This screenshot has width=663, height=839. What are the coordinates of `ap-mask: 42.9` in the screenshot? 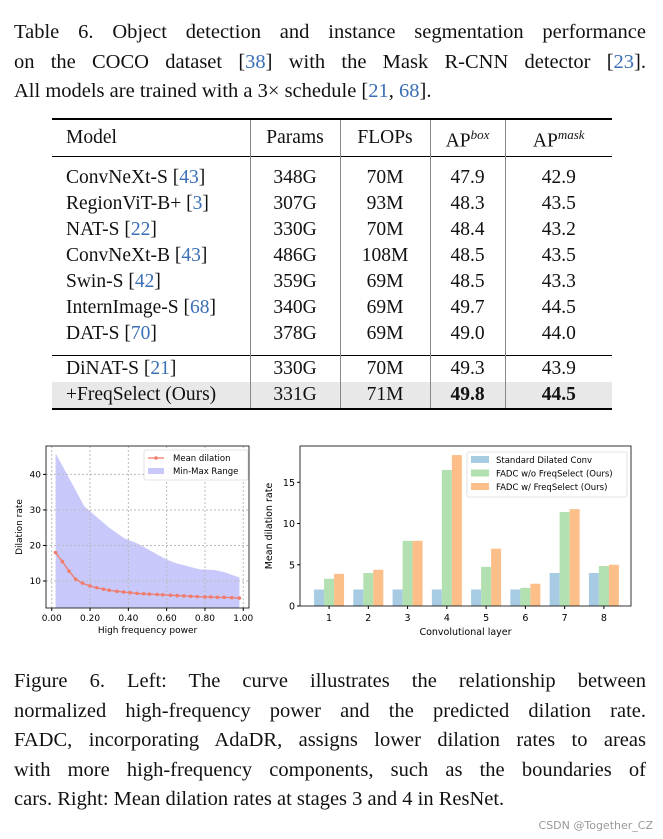 It's located at (558, 173).